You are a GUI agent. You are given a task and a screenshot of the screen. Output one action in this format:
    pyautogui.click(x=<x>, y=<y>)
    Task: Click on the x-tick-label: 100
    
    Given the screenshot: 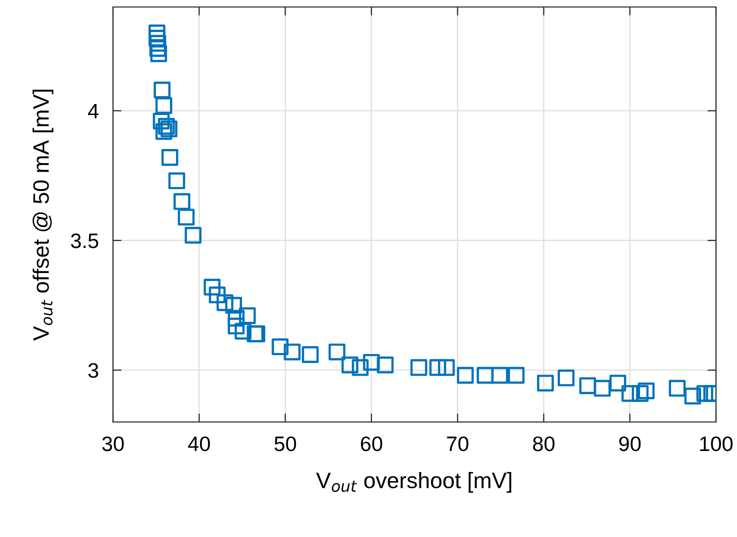 What is the action you would take?
    pyautogui.click(x=716, y=444)
    